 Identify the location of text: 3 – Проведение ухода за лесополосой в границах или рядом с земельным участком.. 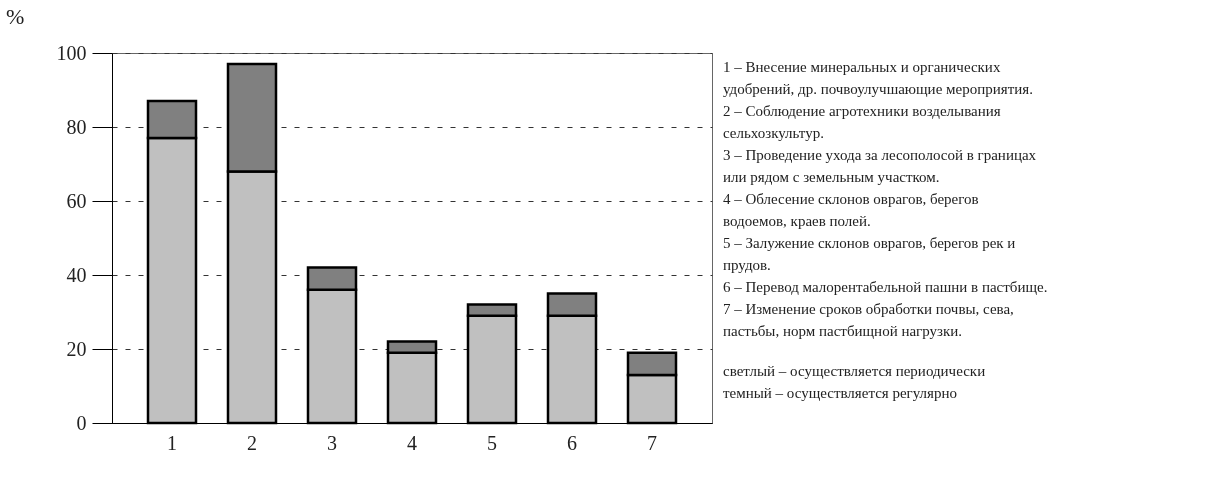
(880, 166).